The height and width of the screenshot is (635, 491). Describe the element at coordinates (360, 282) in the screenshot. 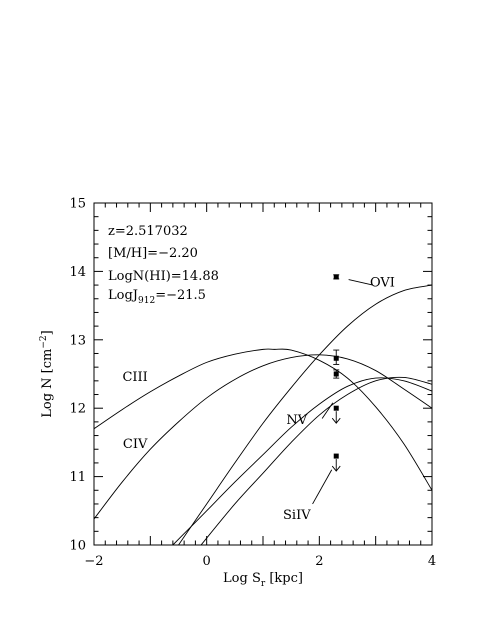

I see `leader-ovi` at that location.